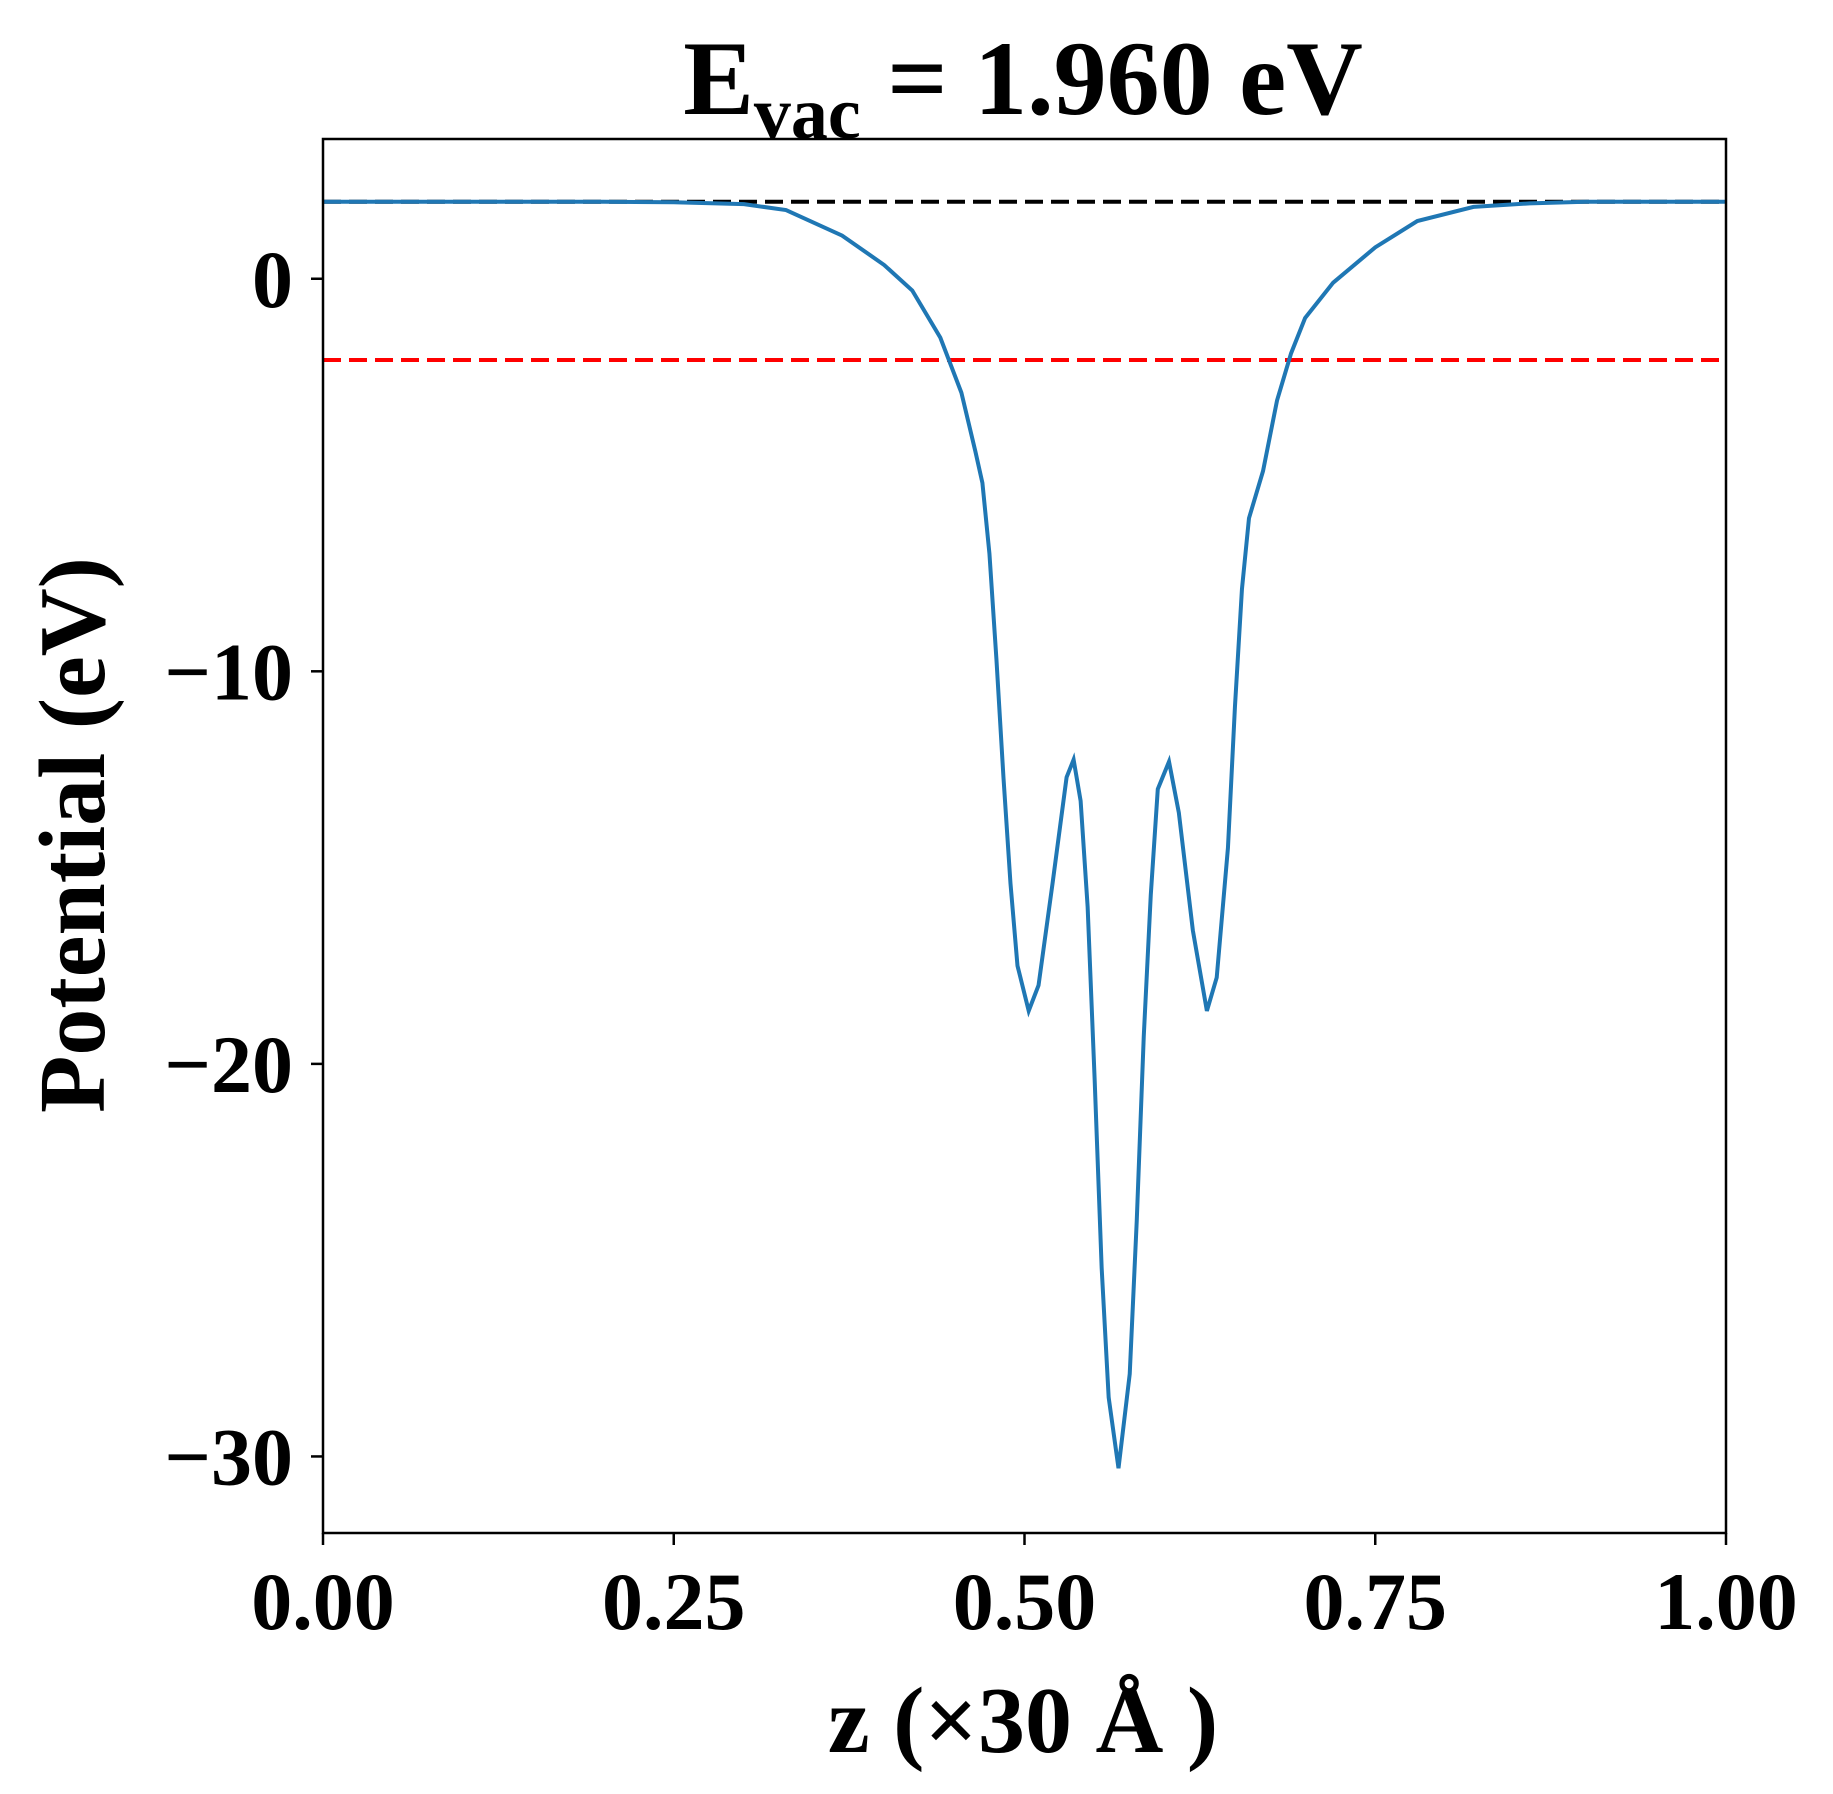  I want to click on y-tick-label: −20, so click(228, 1064).